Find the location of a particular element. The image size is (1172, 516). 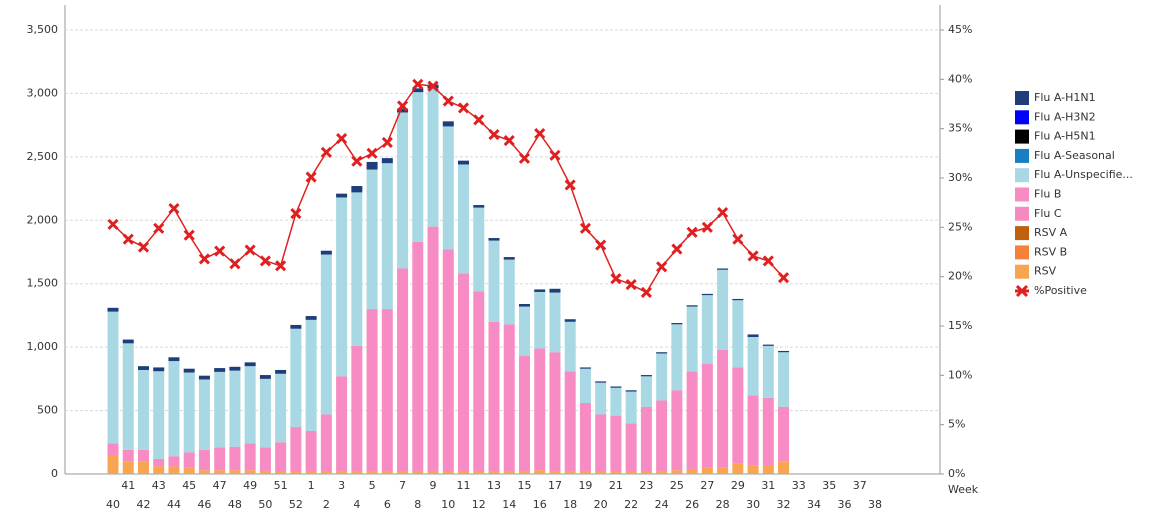

x-tick-label: 8 is located at coordinates (417, 504).